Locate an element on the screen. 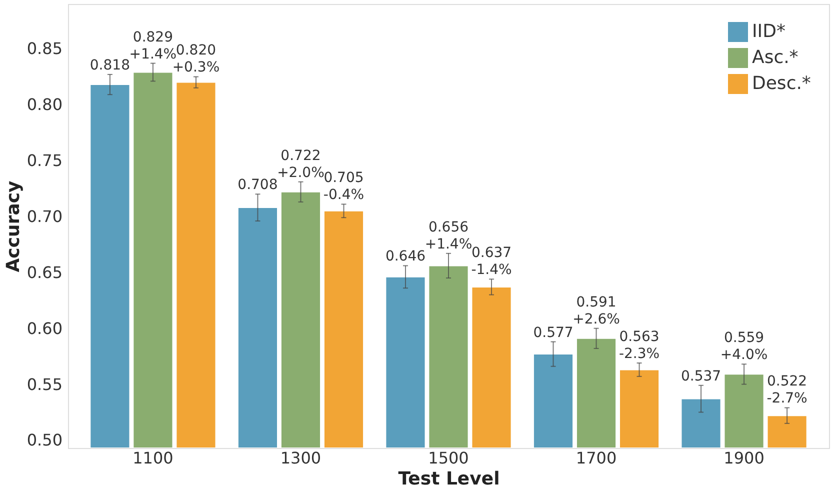  y-tick-label: 0.80 is located at coordinates (44, 104).